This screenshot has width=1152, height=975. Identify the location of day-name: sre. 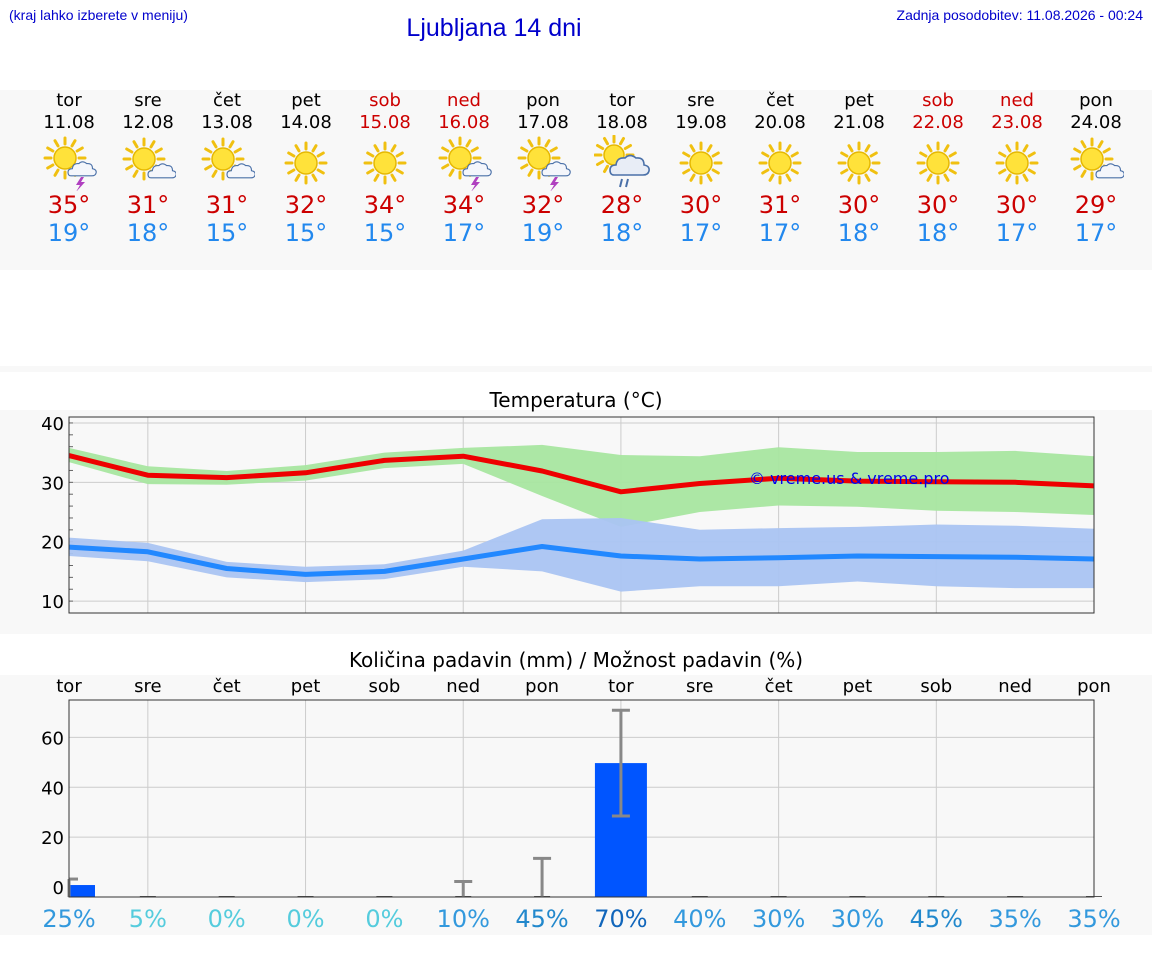
(701, 100).